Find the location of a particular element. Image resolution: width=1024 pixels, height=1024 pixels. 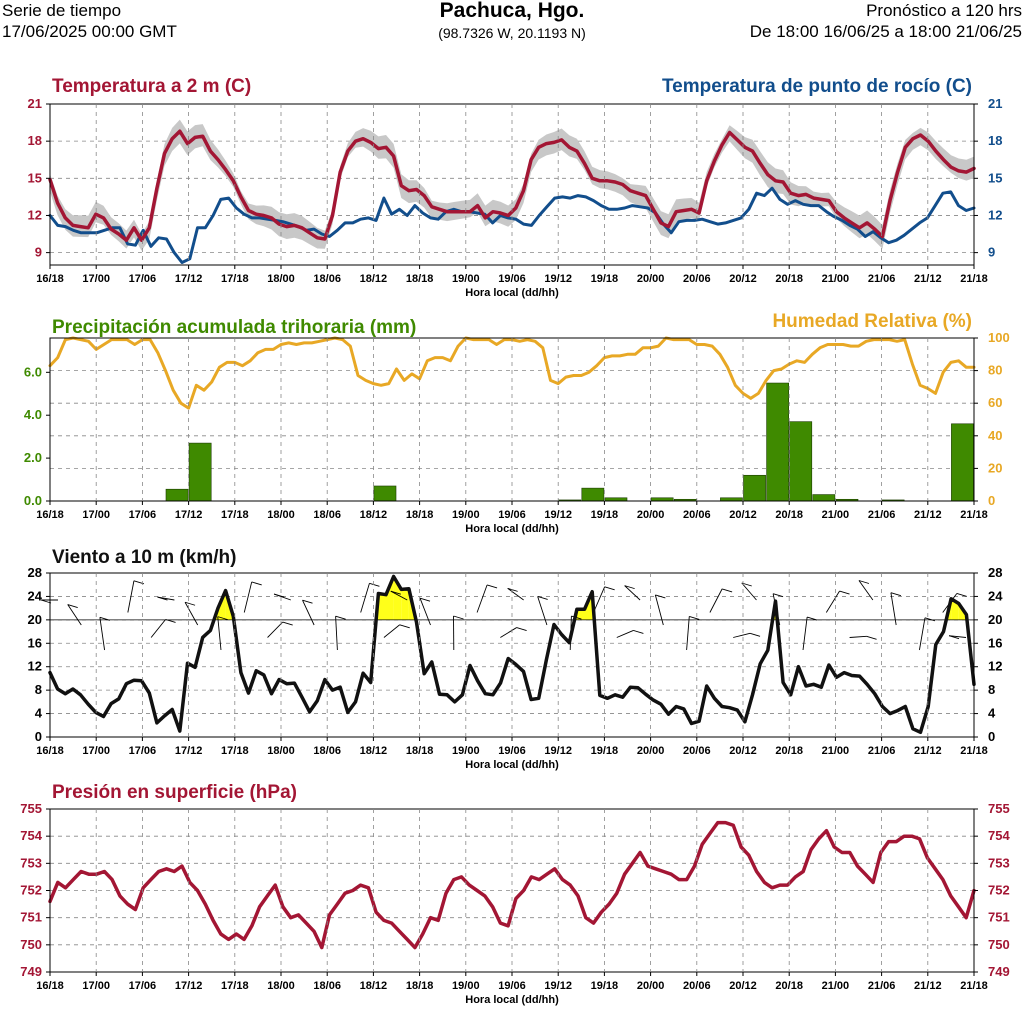

temp-panel-xtick-label: 21/00 is located at coordinates (836, 279).